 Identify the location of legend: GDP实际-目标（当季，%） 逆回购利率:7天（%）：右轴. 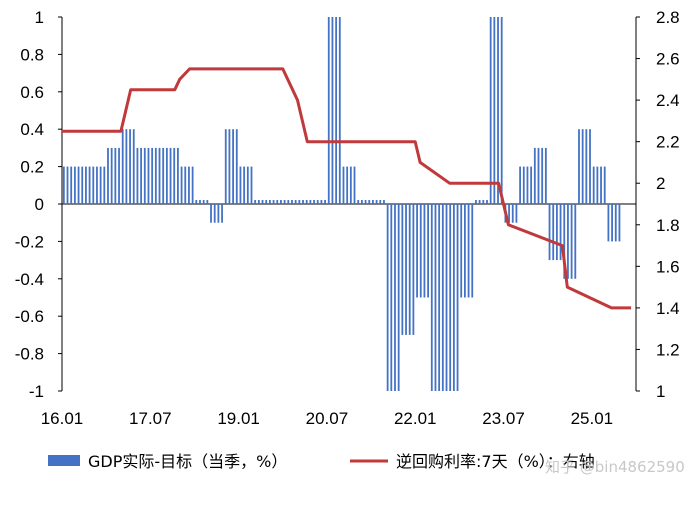
(321, 461).